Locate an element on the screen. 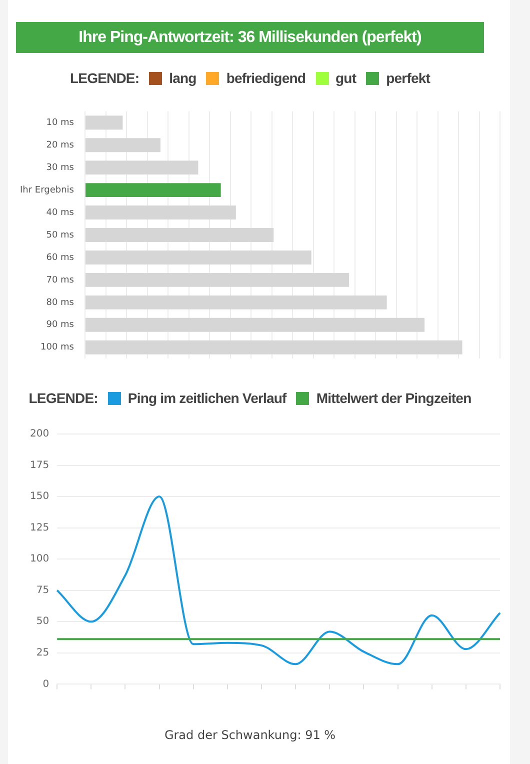  y-tick-label: 25 is located at coordinates (43, 653).